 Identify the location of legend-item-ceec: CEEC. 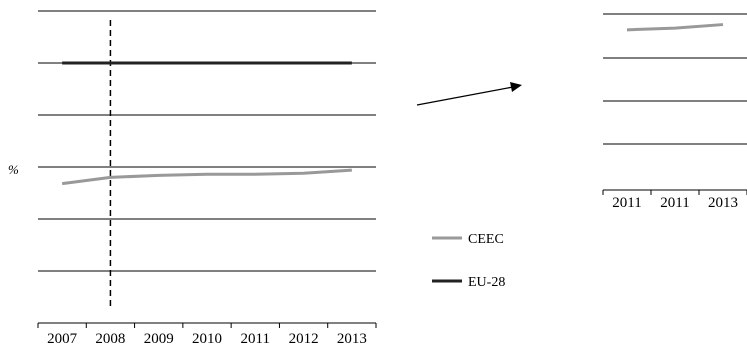
(468, 239).